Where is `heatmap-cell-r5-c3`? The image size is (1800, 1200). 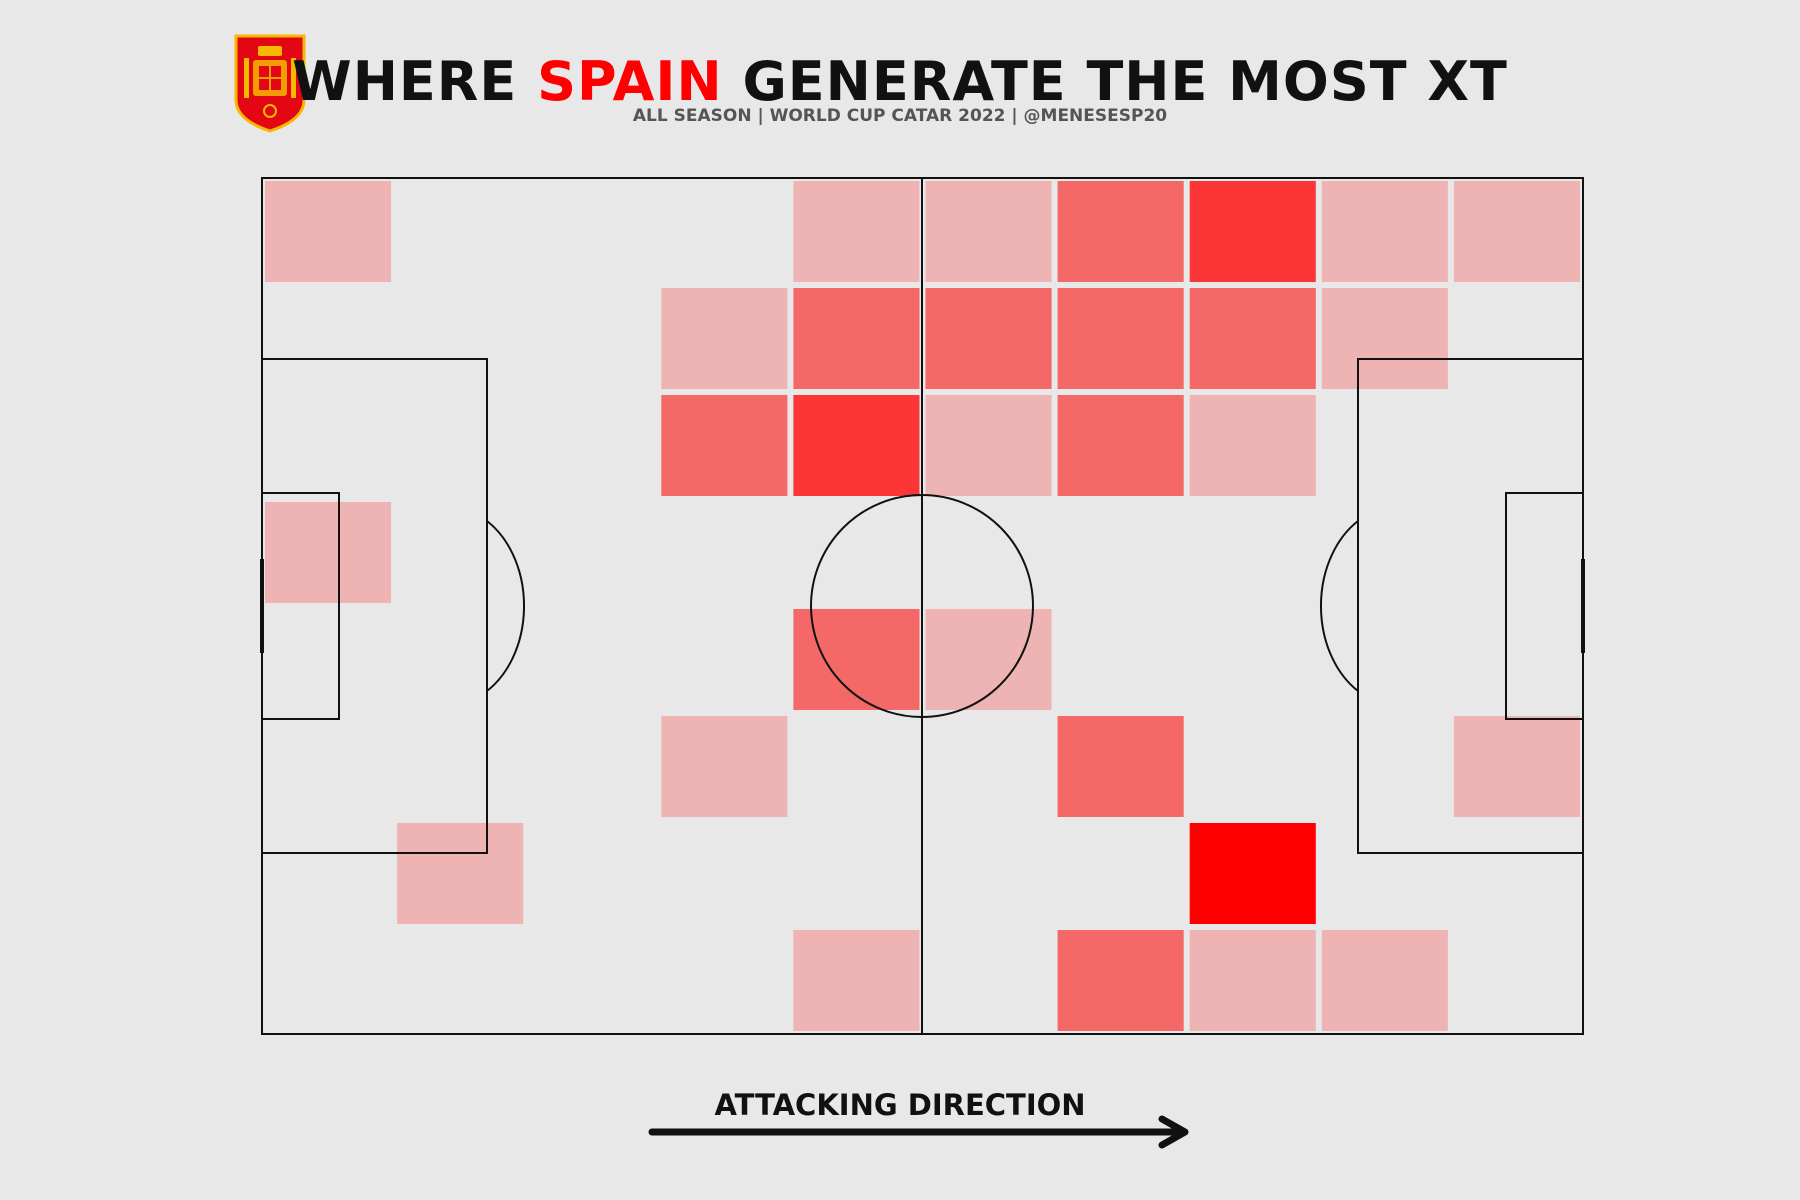
heatmap-cell-r5-c3 is located at coordinates (724, 766).